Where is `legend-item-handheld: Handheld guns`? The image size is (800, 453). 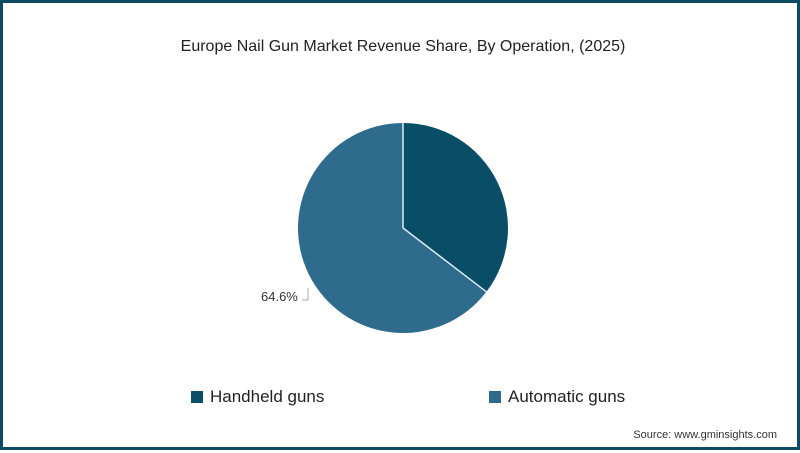 legend-item-handheld: Handheld guns is located at coordinates (257, 397).